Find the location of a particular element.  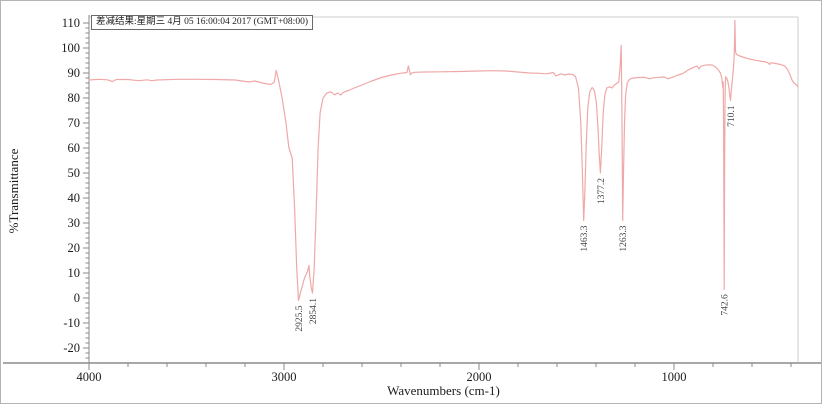

subtraction-result-title-box: 差减结果:星期三 4月 05 16:00:04 2017 (GMT+08:00) is located at coordinates (202, 22).